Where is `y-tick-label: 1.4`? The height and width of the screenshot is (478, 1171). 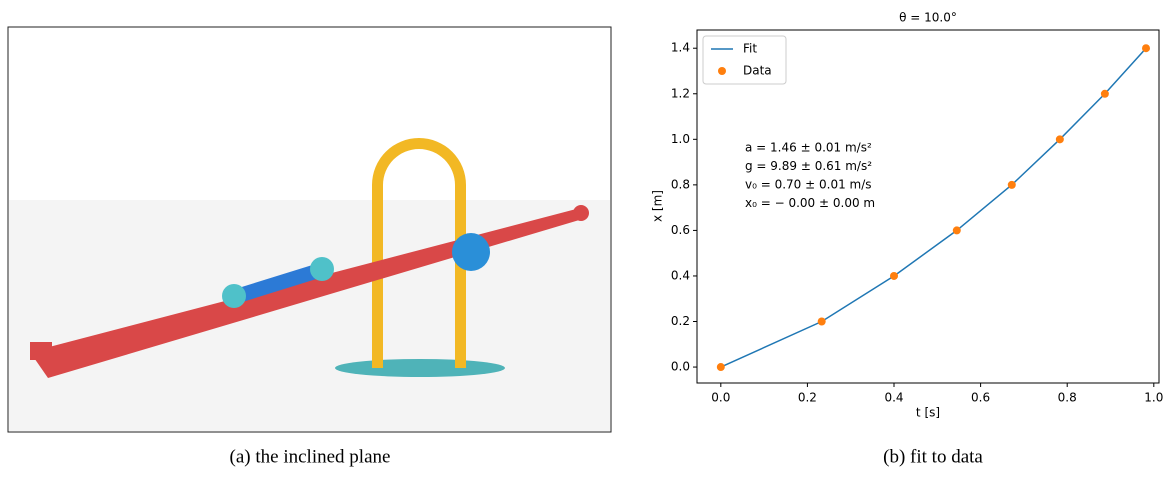
y-tick-label: 1.4 is located at coordinates (680, 48).